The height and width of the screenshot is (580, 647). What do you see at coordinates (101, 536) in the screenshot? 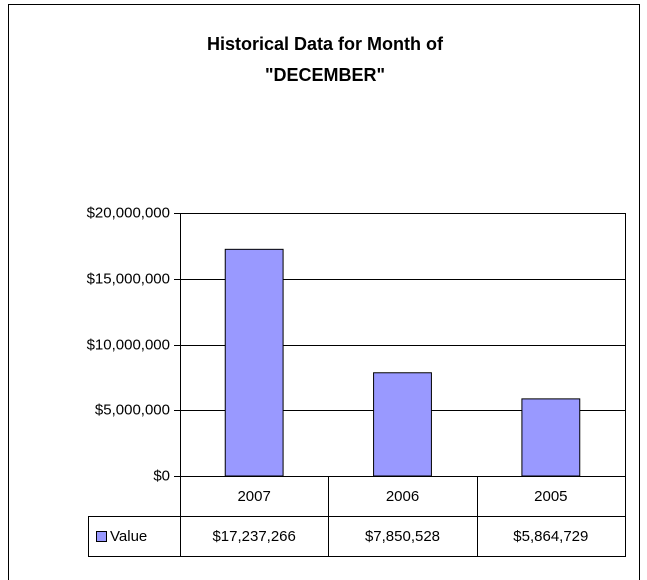
I see `legend-swatch` at bounding box center [101, 536].